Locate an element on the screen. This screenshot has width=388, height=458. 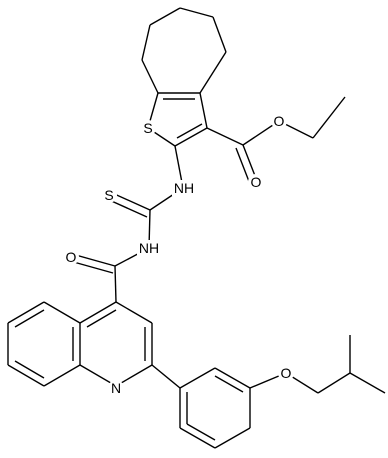
atom-label: N is located at coordinates (116, 388).